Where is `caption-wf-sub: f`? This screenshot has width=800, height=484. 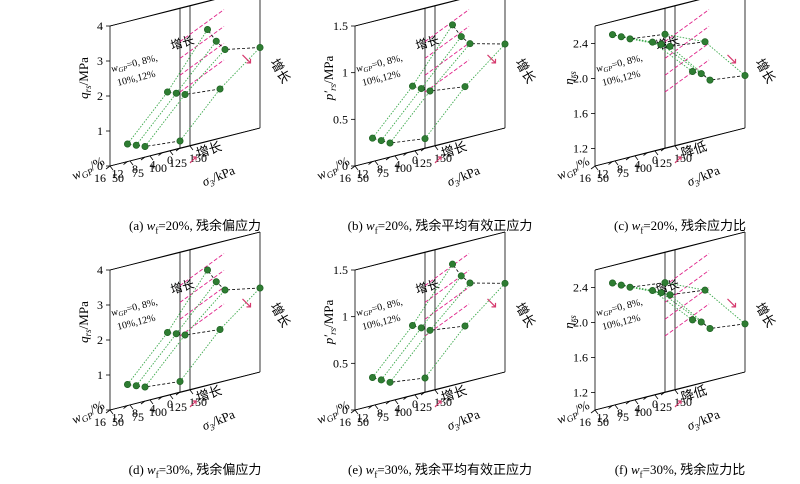
caption-wf-sub: f is located at coordinates (376, 230).